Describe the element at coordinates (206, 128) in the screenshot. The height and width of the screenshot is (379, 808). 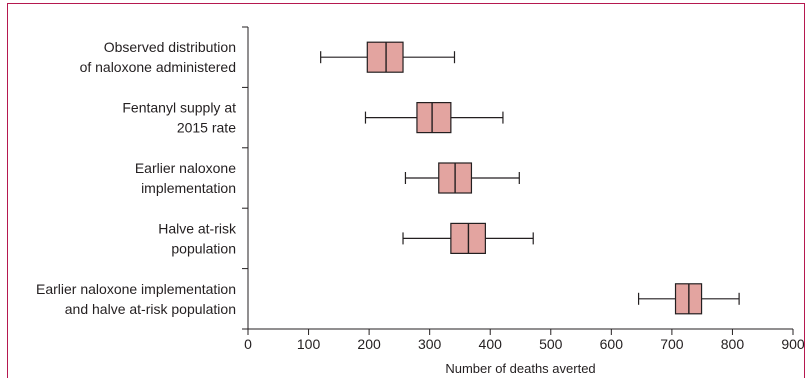
I see `category-label: 2015 rate` at that location.